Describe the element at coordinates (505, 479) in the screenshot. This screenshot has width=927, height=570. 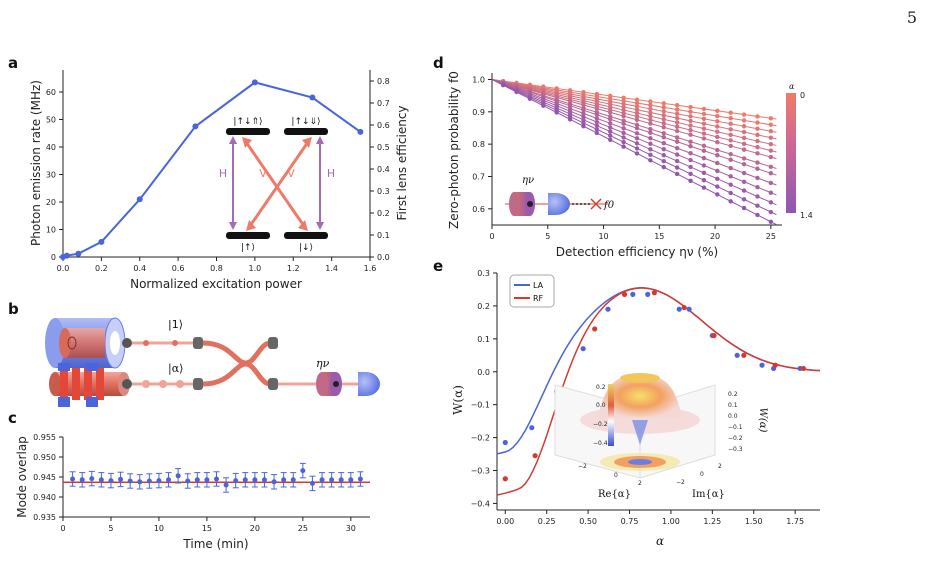
I see `data-point-rf` at that location.